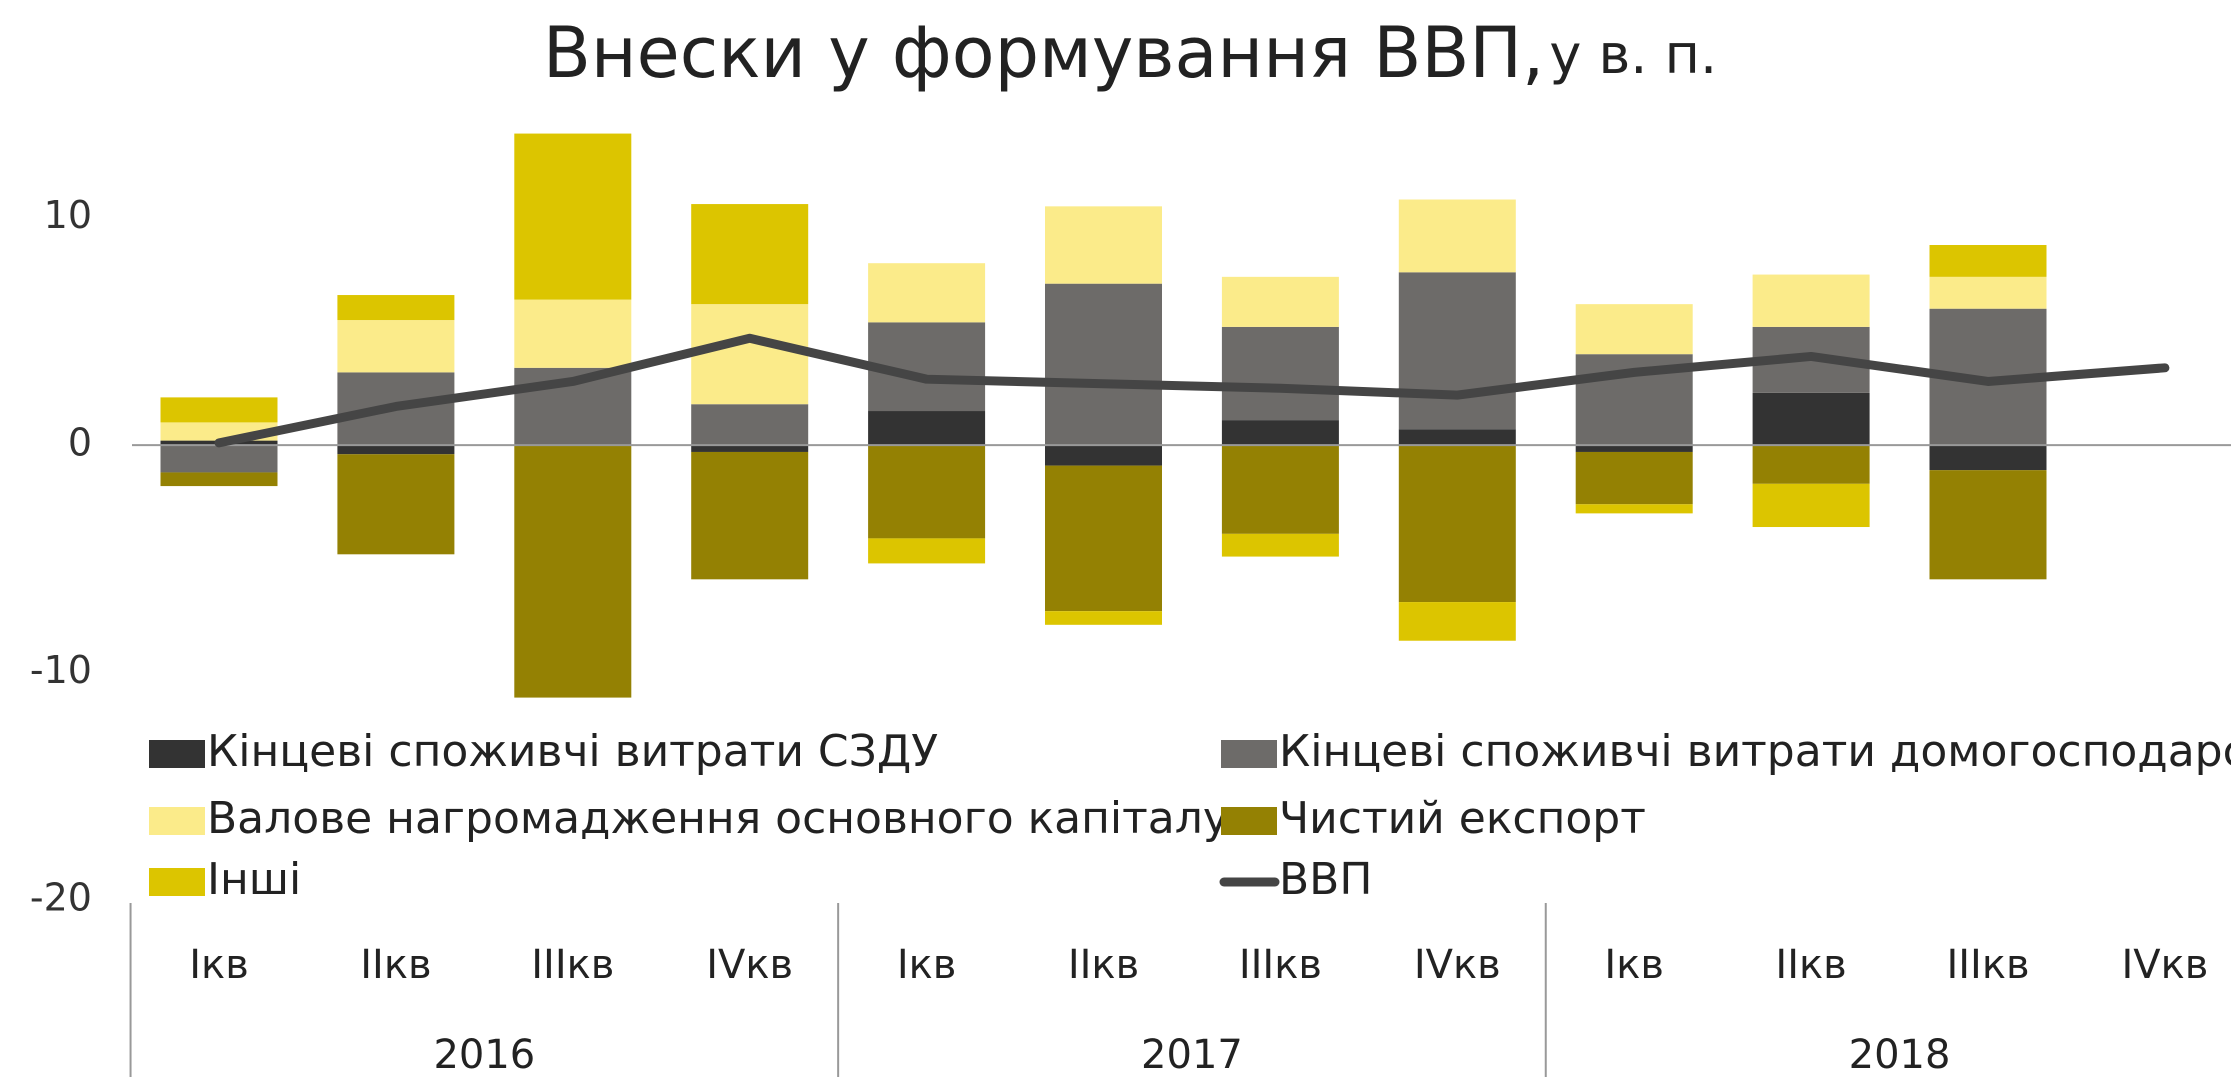 This screenshot has height=1079, width=2231. I want to click on line-series, so click(1192, 390).